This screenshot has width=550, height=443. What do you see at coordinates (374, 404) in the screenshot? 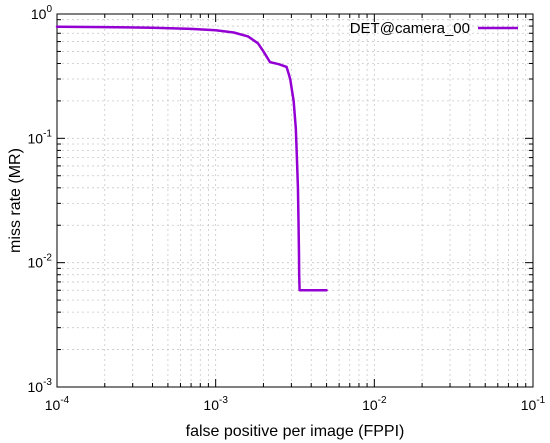
I see `x-tick-label: 10⁻²` at bounding box center [374, 404].